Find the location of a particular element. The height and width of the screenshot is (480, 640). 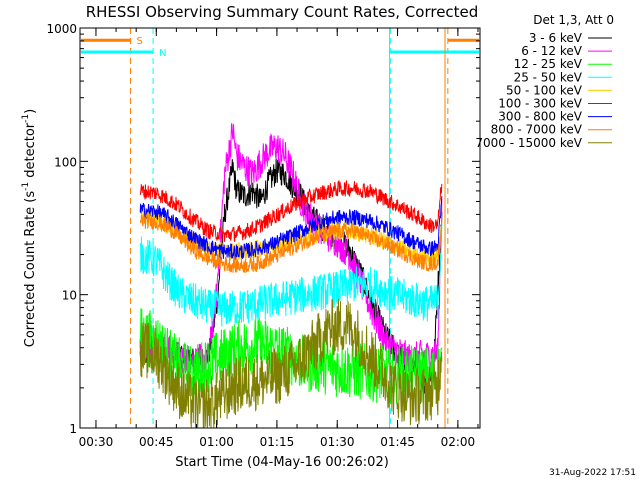

y-axis-label-main: Corrected Count Rate (s is located at coordinates (30, 269).